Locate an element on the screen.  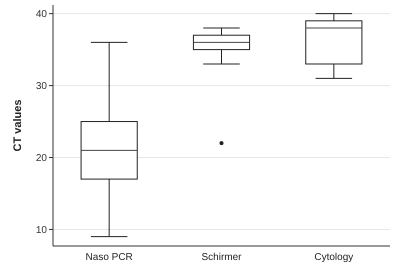
y-tick-label: 10 is located at coordinates (42, 230).